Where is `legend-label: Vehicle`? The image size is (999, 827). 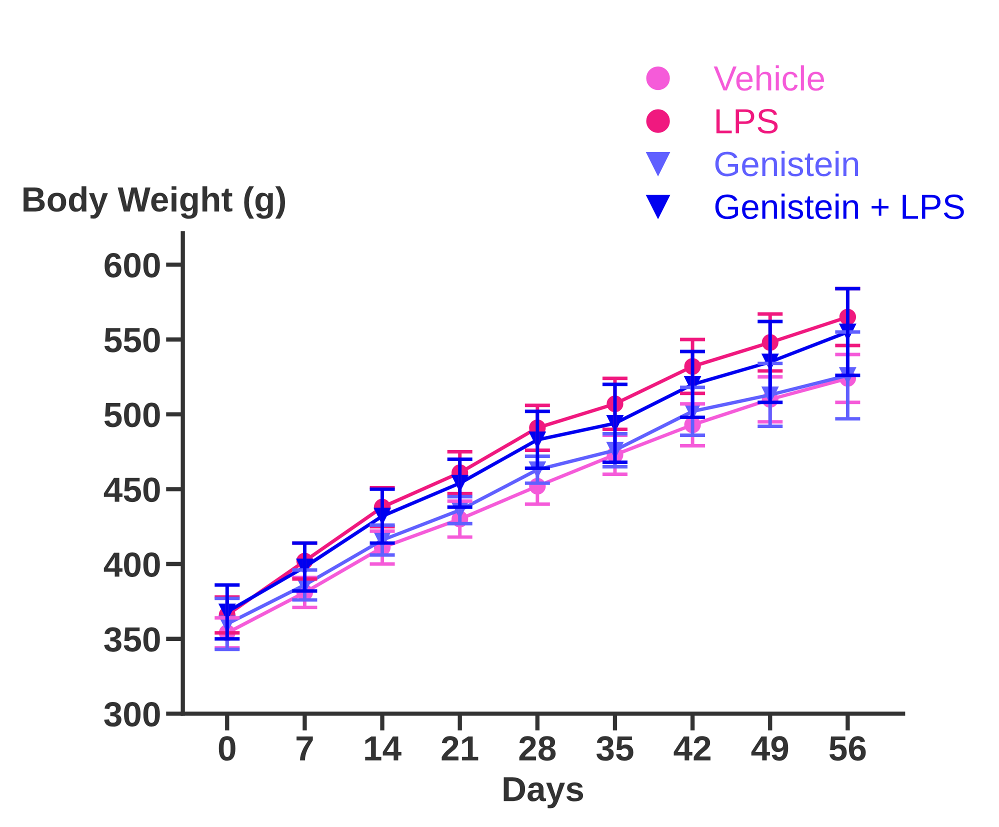 legend-label: Vehicle is located at coordinates (769, 78).